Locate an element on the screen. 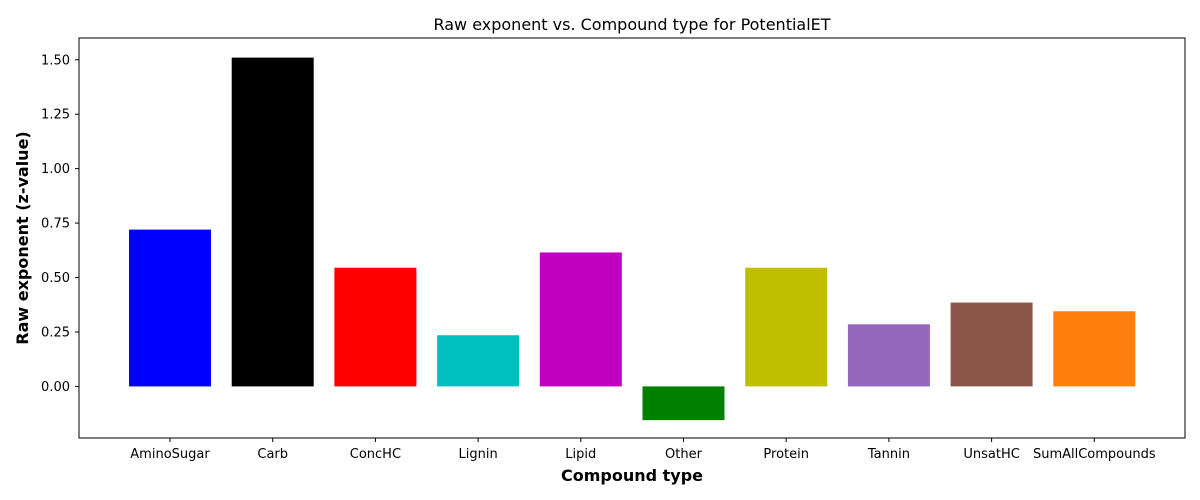 The image size is (1200, 500). bar-unsathc is located at coordinates (991, 344).